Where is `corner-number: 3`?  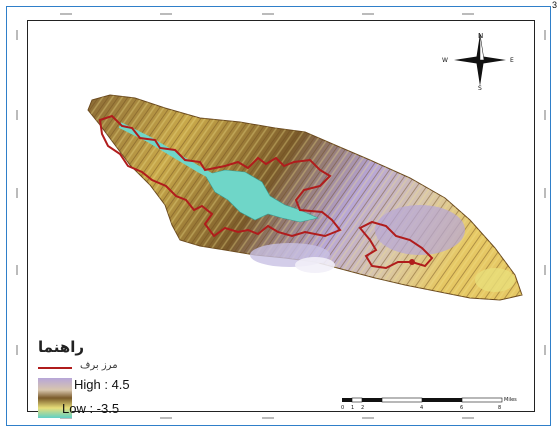
corner-number: 3 is located at coordinates (554, 5).